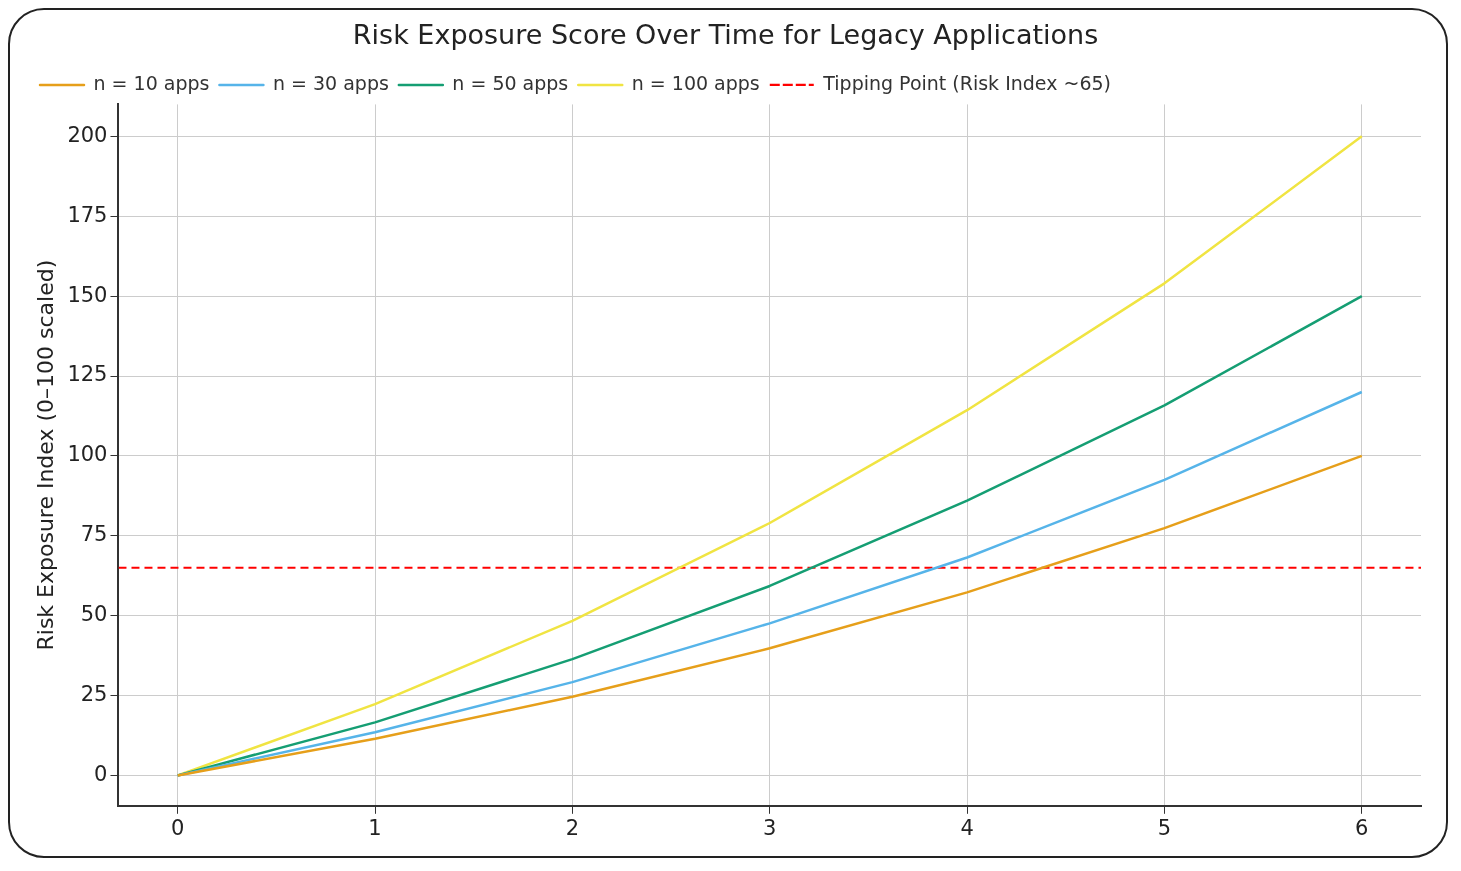  I want to click on legend-label: n = 50 apps, so click(510, 82).